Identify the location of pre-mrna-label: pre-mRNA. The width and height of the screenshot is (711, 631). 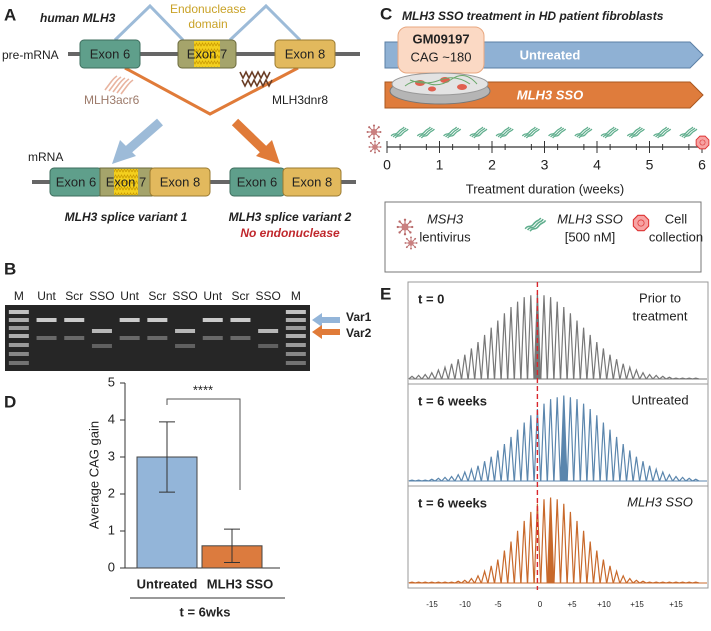
(30, 55).